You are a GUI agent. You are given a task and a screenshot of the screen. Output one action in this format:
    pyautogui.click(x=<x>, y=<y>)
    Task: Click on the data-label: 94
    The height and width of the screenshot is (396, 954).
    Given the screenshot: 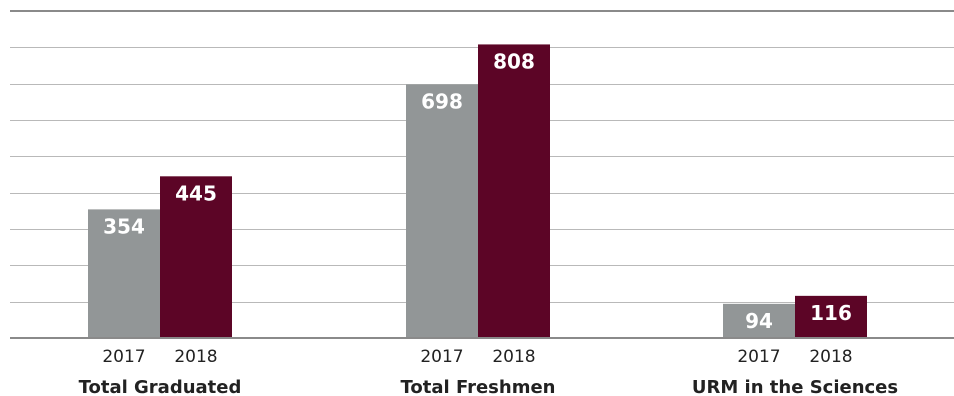 What is the action you would take?
    pyautogui.click(x=759, y=321)
    